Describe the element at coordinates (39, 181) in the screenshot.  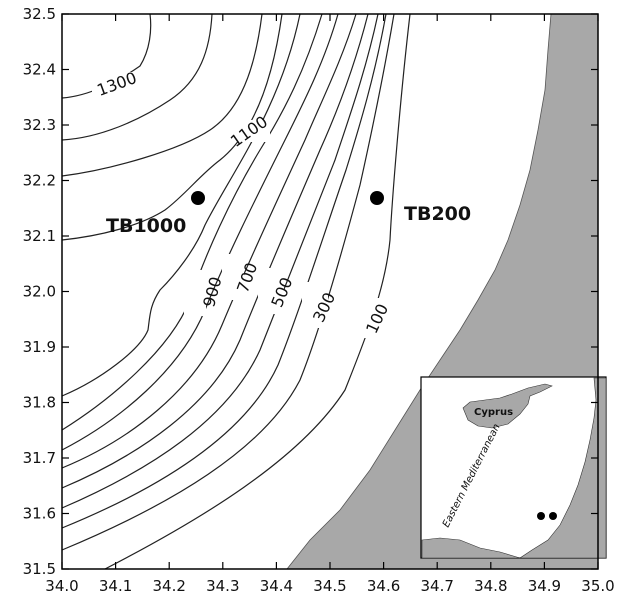
I see `y-tick-label: 32.2` at that location.